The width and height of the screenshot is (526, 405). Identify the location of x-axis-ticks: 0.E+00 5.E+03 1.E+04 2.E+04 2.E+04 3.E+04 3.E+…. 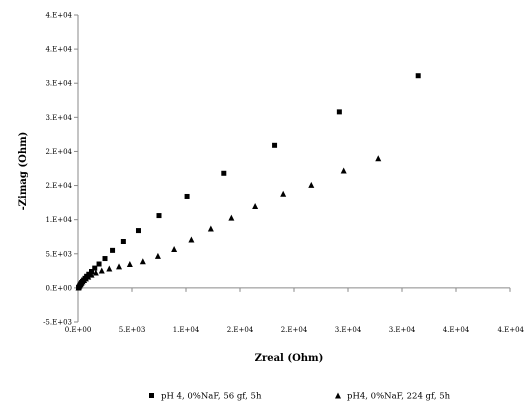
(295, 310).